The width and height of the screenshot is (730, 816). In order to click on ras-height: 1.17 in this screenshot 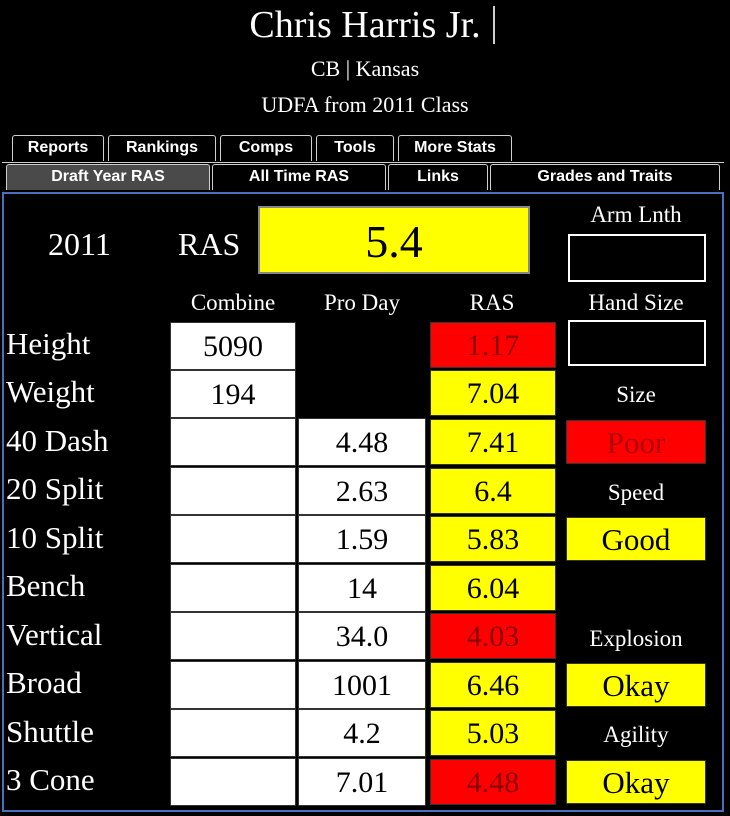, I will do `click(493, 345)`.